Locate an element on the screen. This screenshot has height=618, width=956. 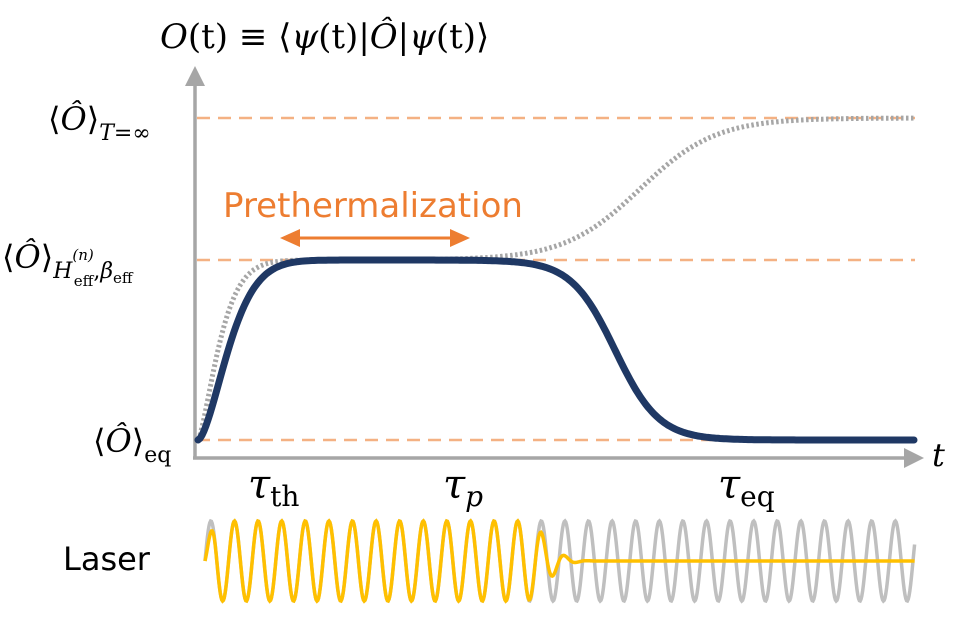
eff-sub-beta: β is located at coordinates (106, 271).